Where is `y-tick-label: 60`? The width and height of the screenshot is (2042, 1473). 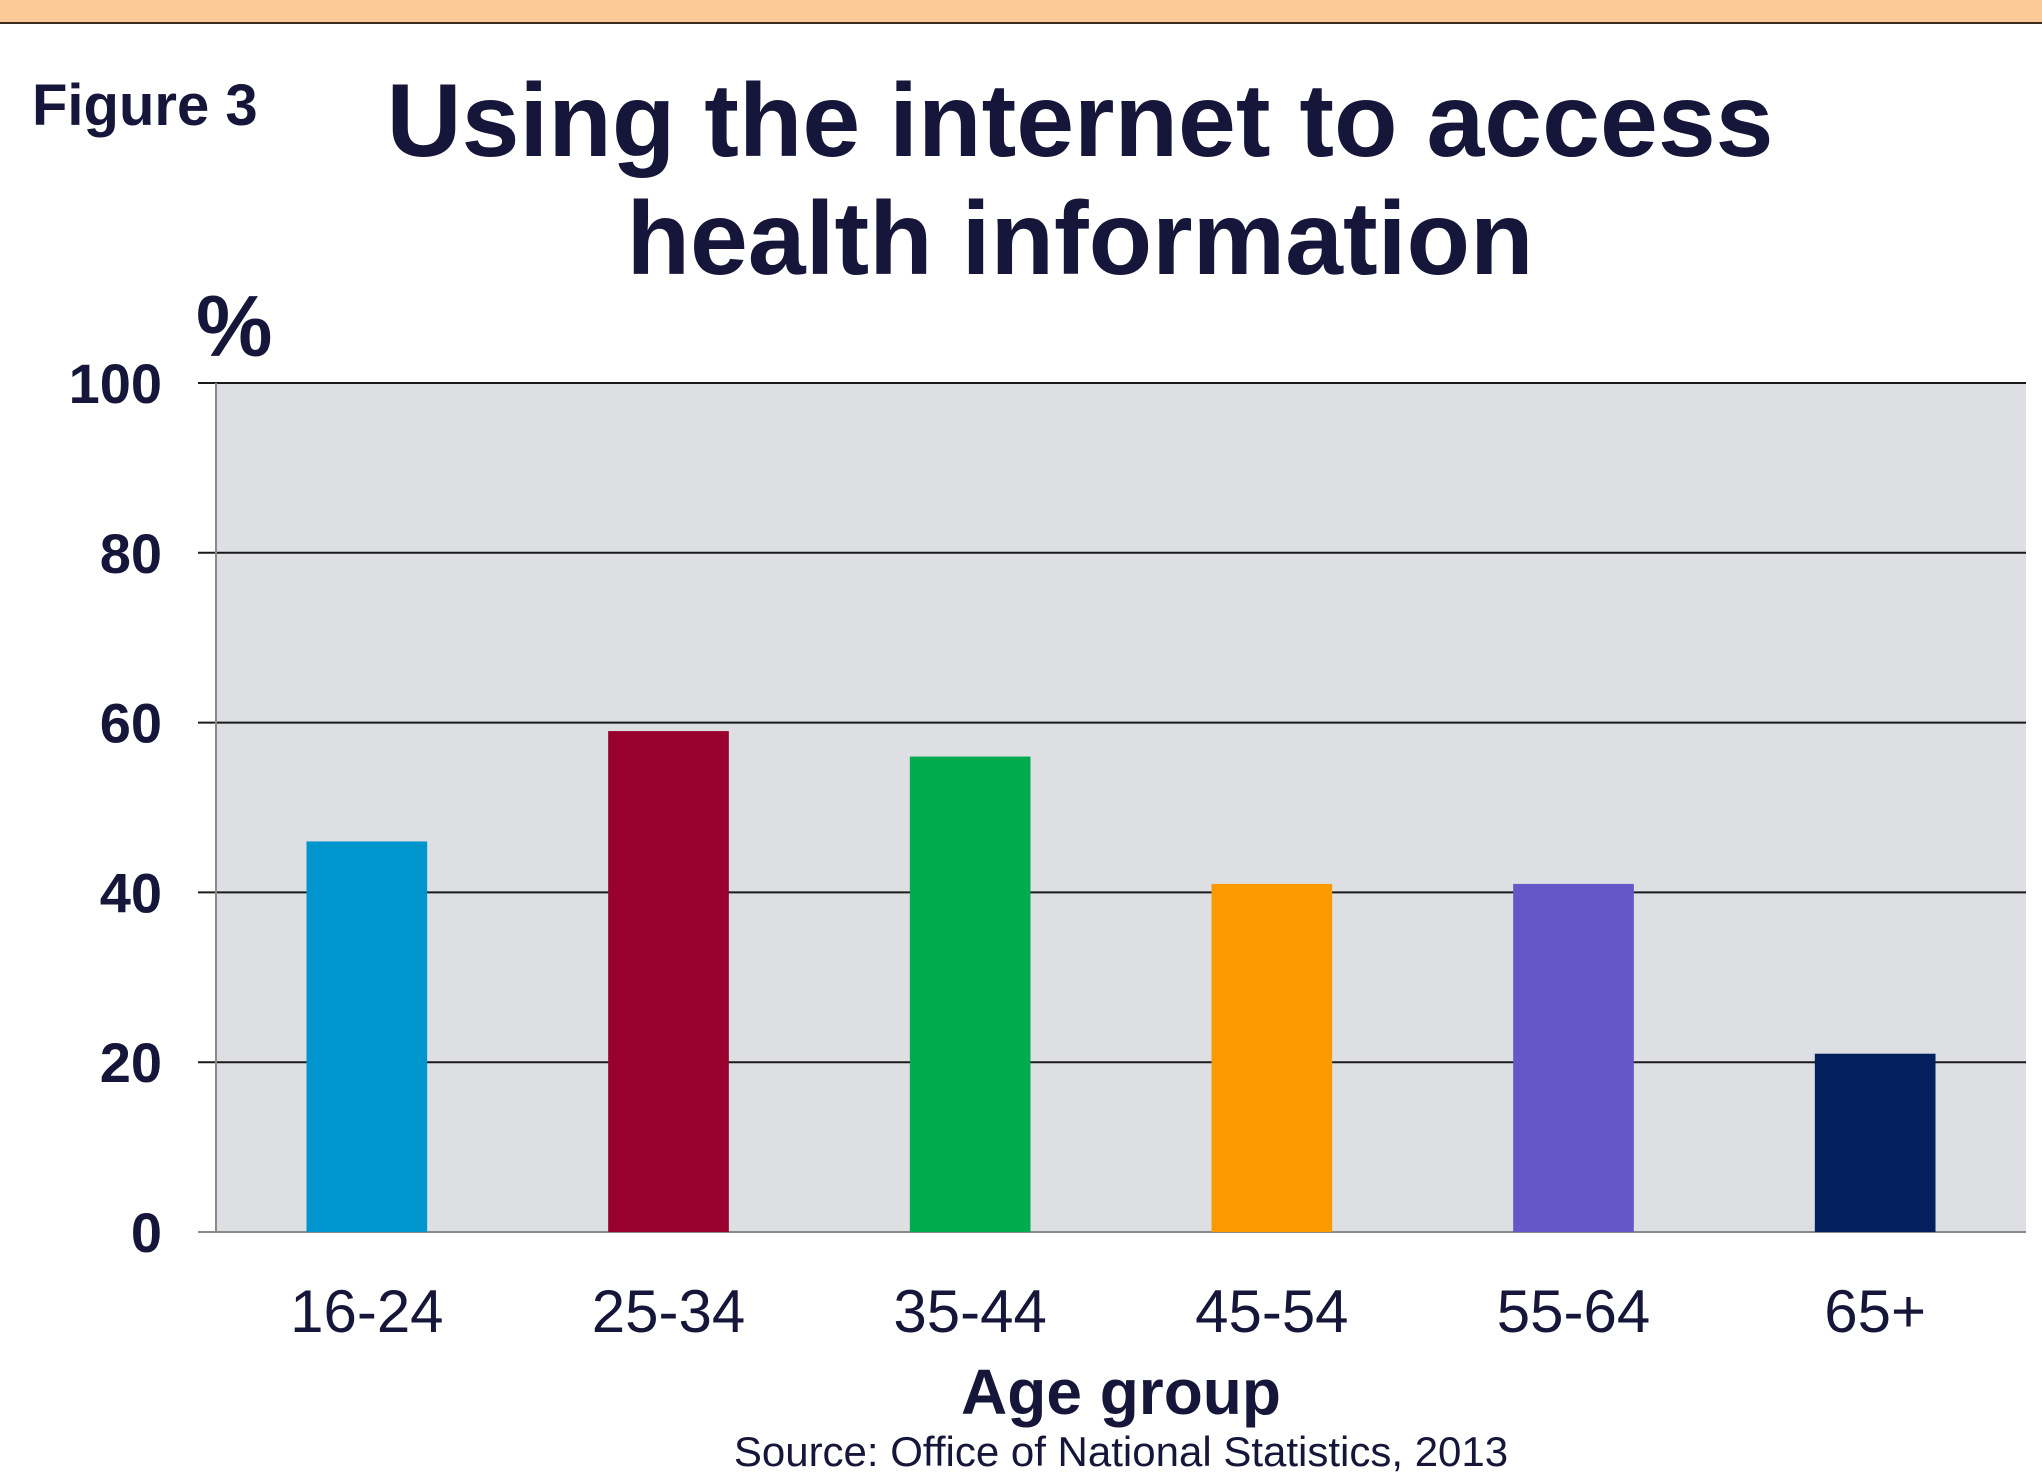
y-tick-label: 60 is located at coordinates (131, 723).